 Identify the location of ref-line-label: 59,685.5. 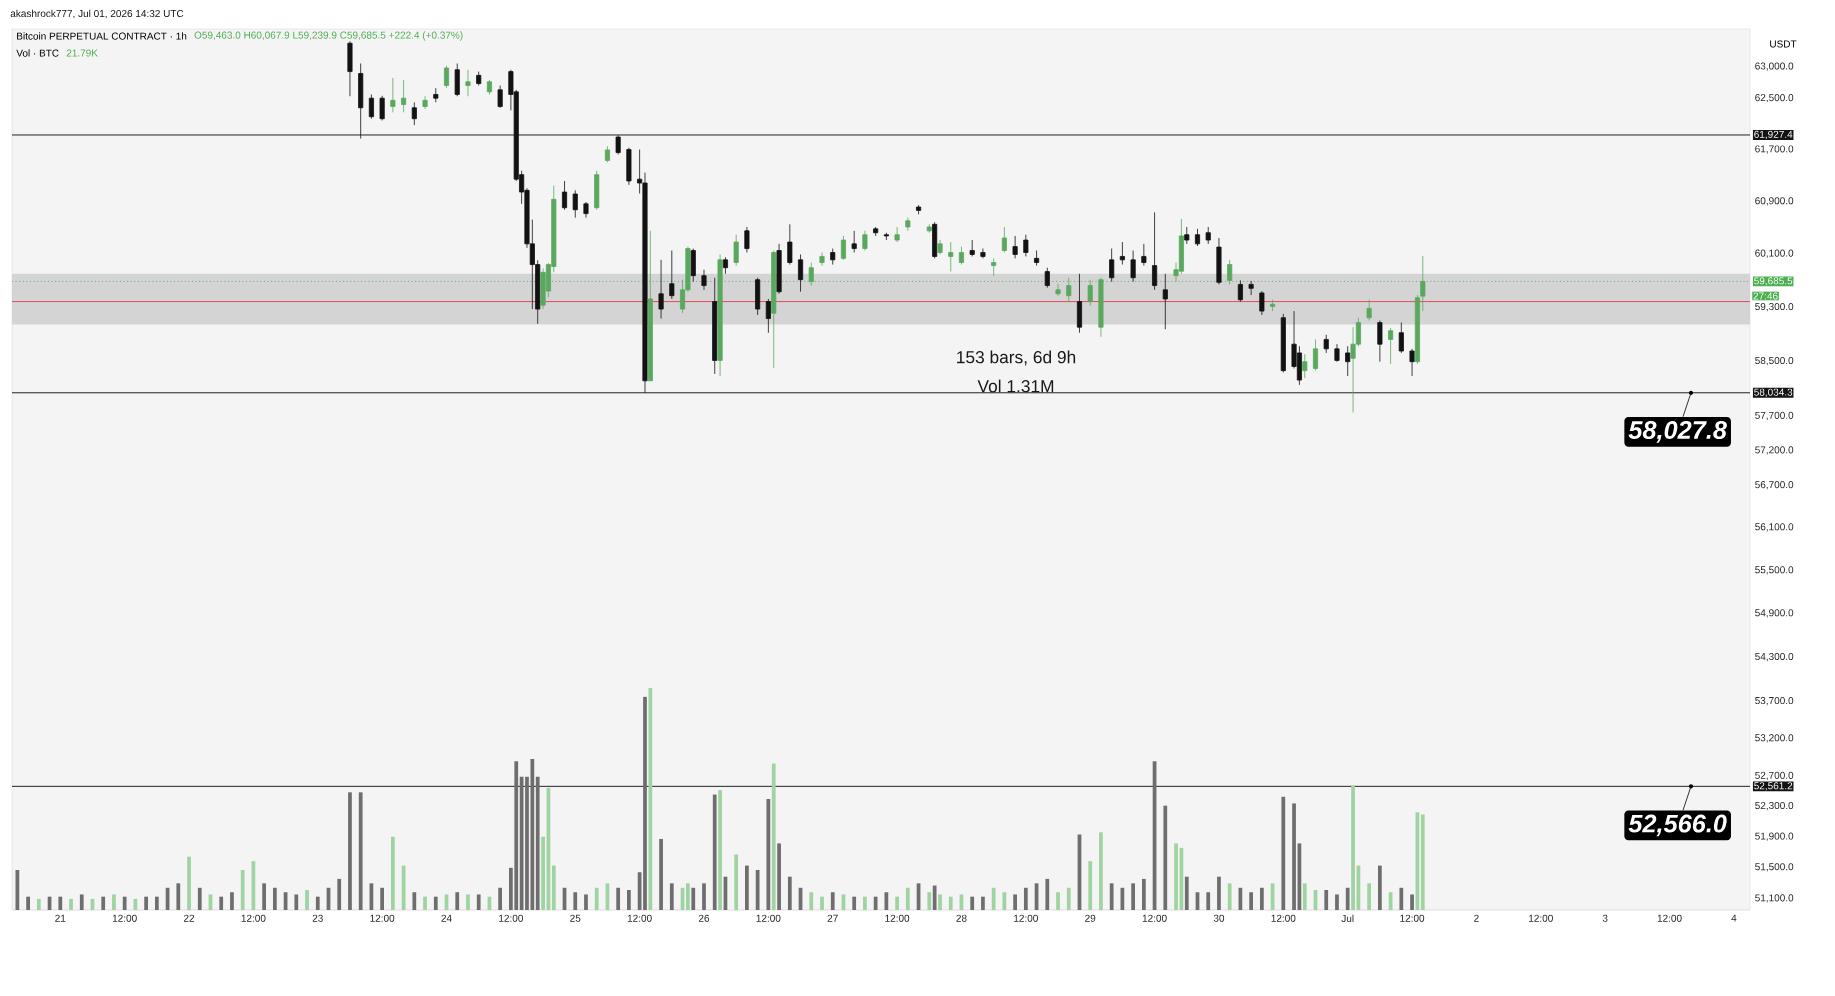
(1773, 281).